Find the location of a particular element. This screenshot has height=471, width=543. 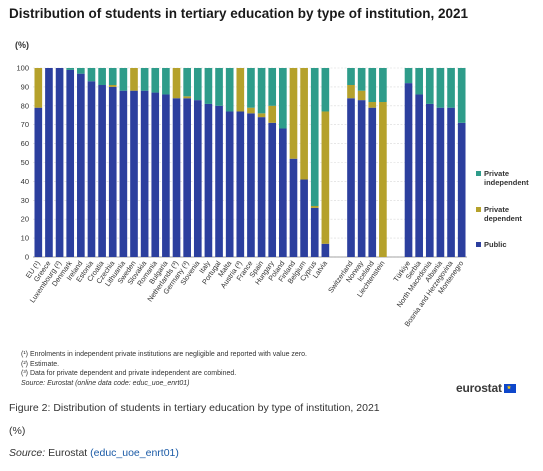

y-tick-label: 0 is located at coordinates (27, 257).